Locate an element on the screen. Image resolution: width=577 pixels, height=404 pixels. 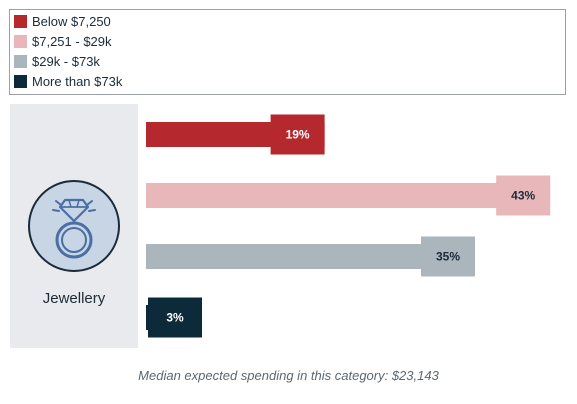
data-label: 3% is located at coordinates (175, 318).